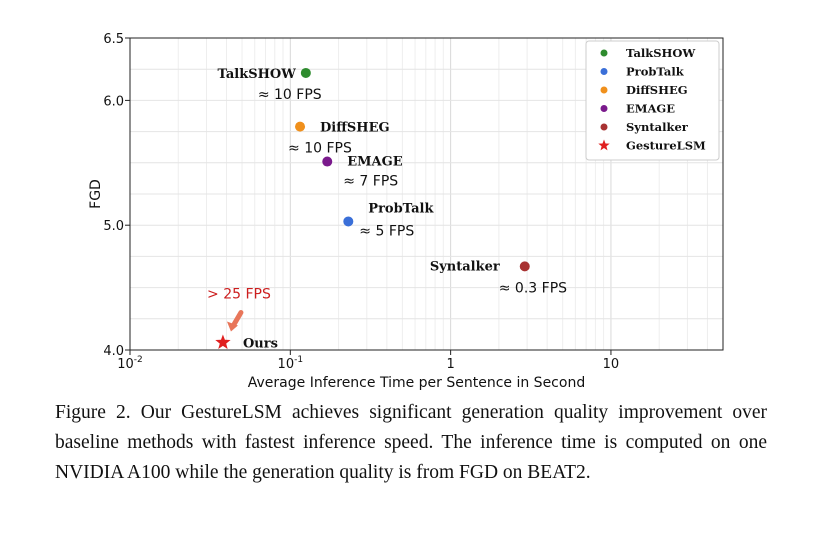  What do you see at coordinates (305, 72) in the screenshot?
I see `point-talkshow` at bounding box center [305, 72].